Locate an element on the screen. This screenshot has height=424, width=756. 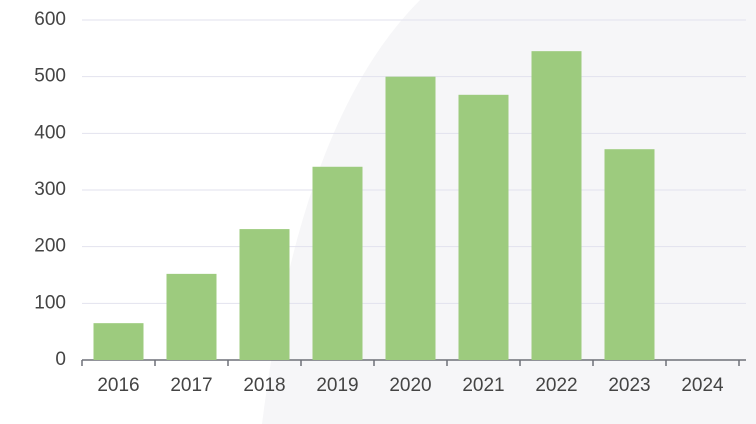
y-tick-label: 600 is located at coordinates (50, 19).